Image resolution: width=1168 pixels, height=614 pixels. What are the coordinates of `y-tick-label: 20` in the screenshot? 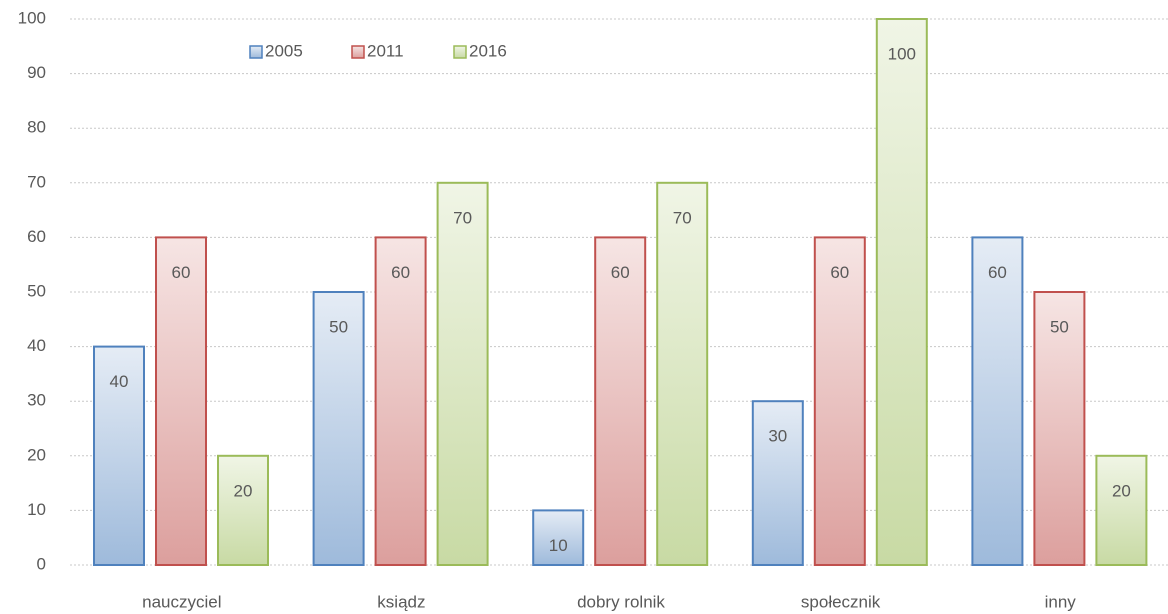 It's located at (36, 454).